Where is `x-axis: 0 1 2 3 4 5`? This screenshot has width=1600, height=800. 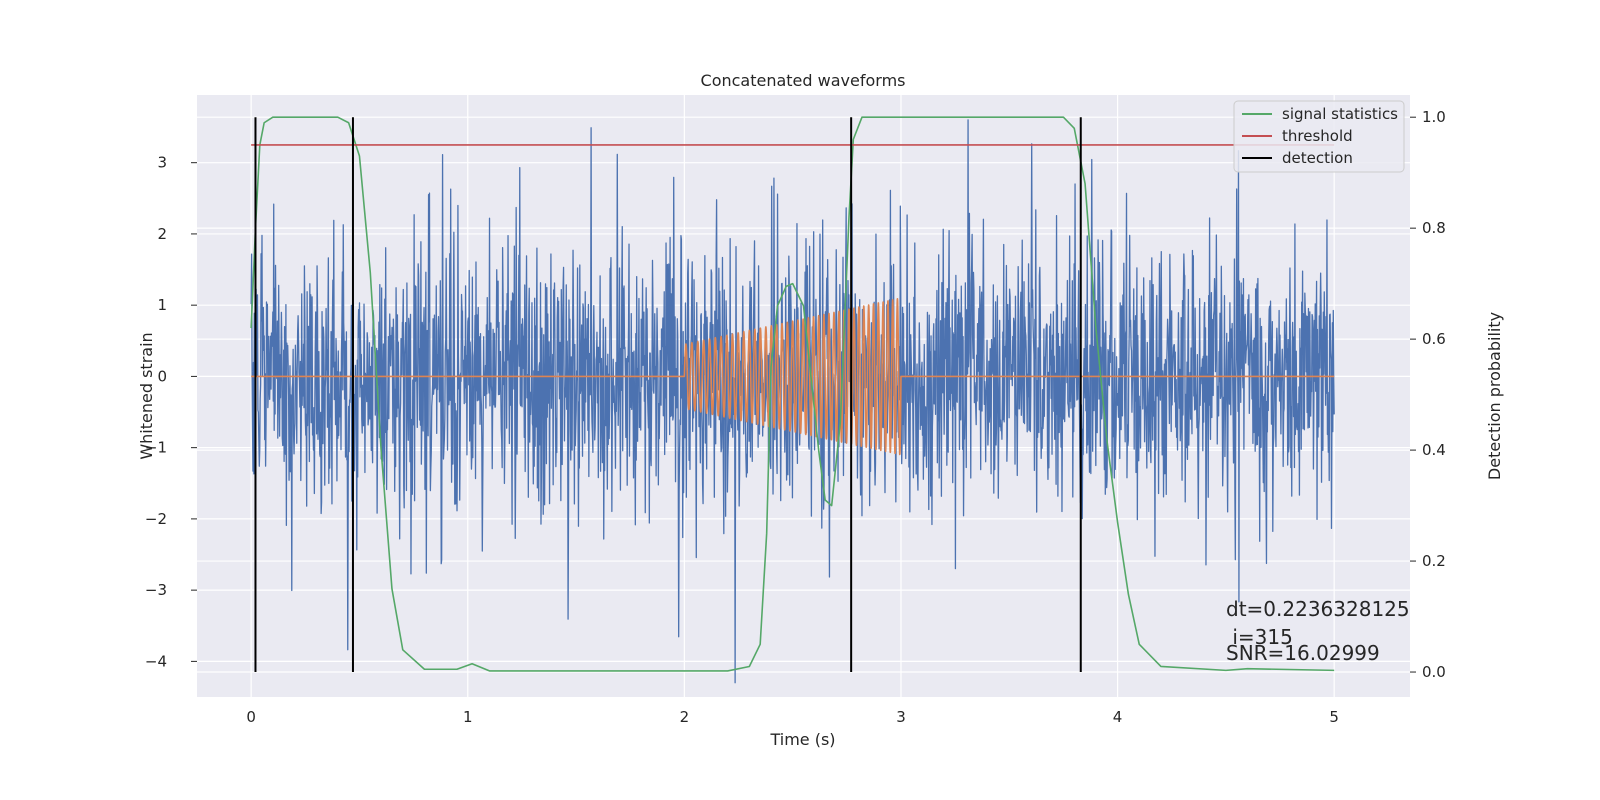
x-axis: 0 1 2 3 4 5 is located at coordinates (792, 717).